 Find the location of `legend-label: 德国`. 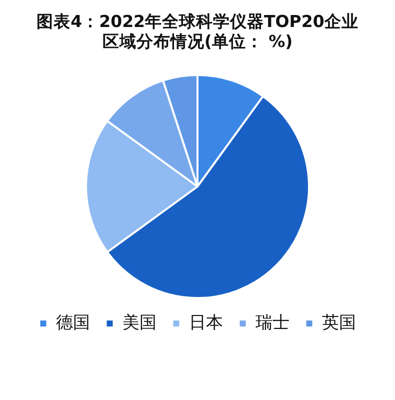

legend-label: 德国 is located at coordinates (73, 322).